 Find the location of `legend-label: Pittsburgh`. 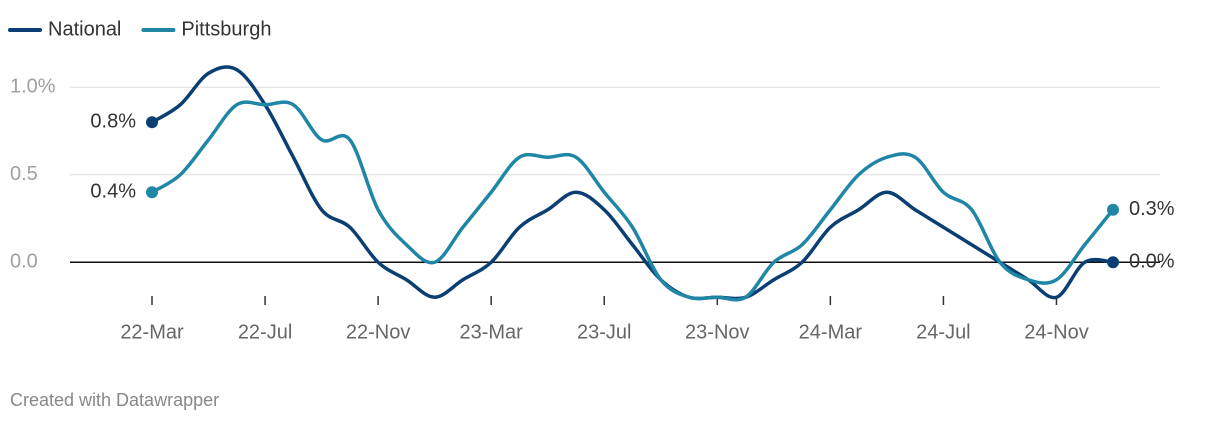

legend-label: Pittsburgh is located at coordinates (226, 29).